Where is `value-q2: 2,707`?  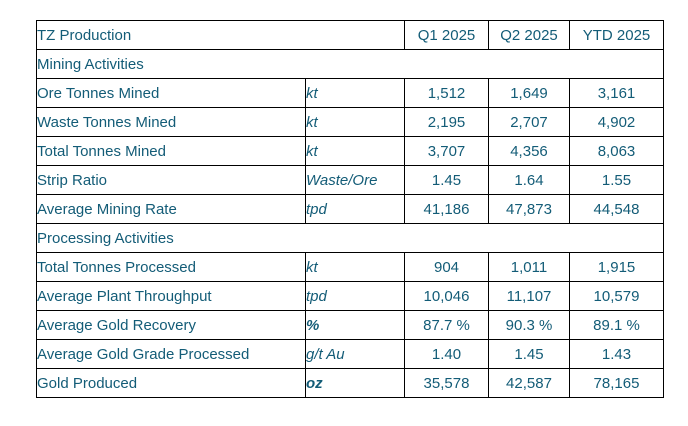
value-q2: 2,707 is located at coordinates (529, 122).